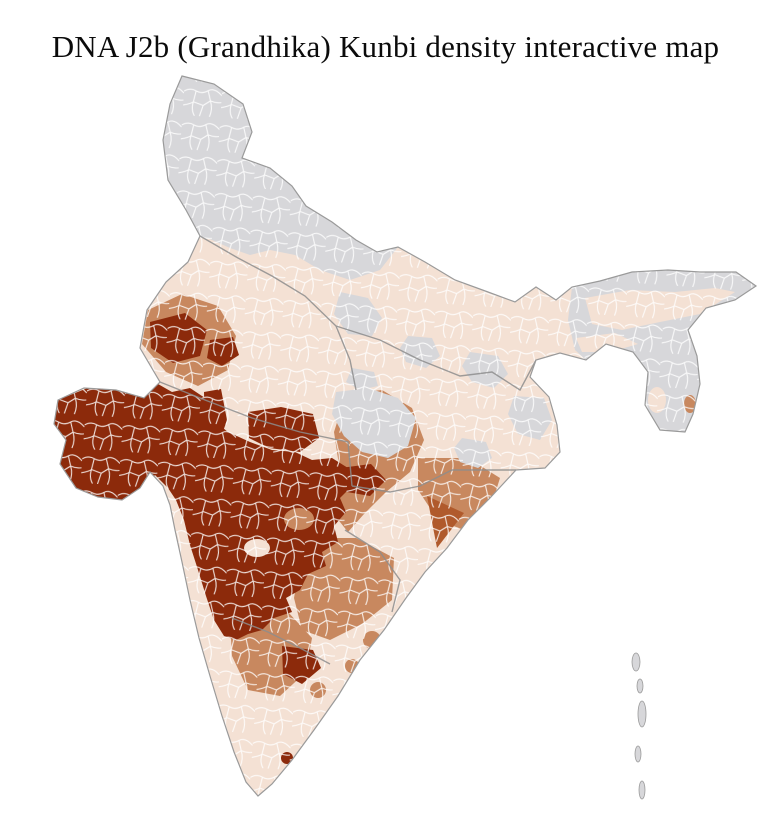 This screenshot has height=814, width=771. What do you see at coordinates (639, 726) in the screenshot?
I see `andaman-islands` at bounding box center [639, 726].